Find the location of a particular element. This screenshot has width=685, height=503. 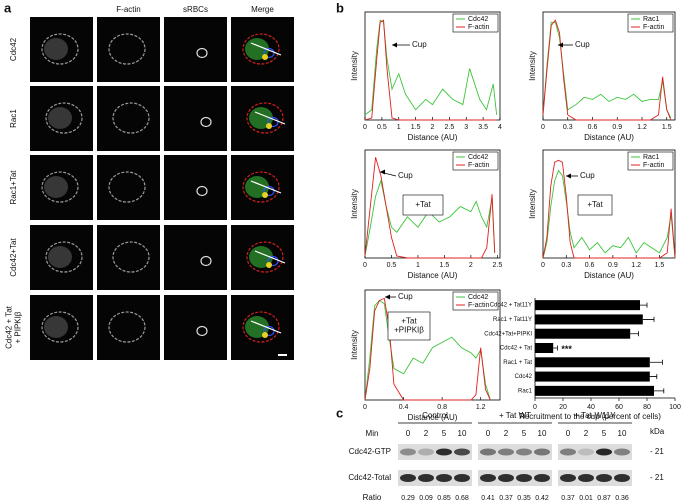

row-label: Cdc42 + Tat is located at coordinates (9, 327).